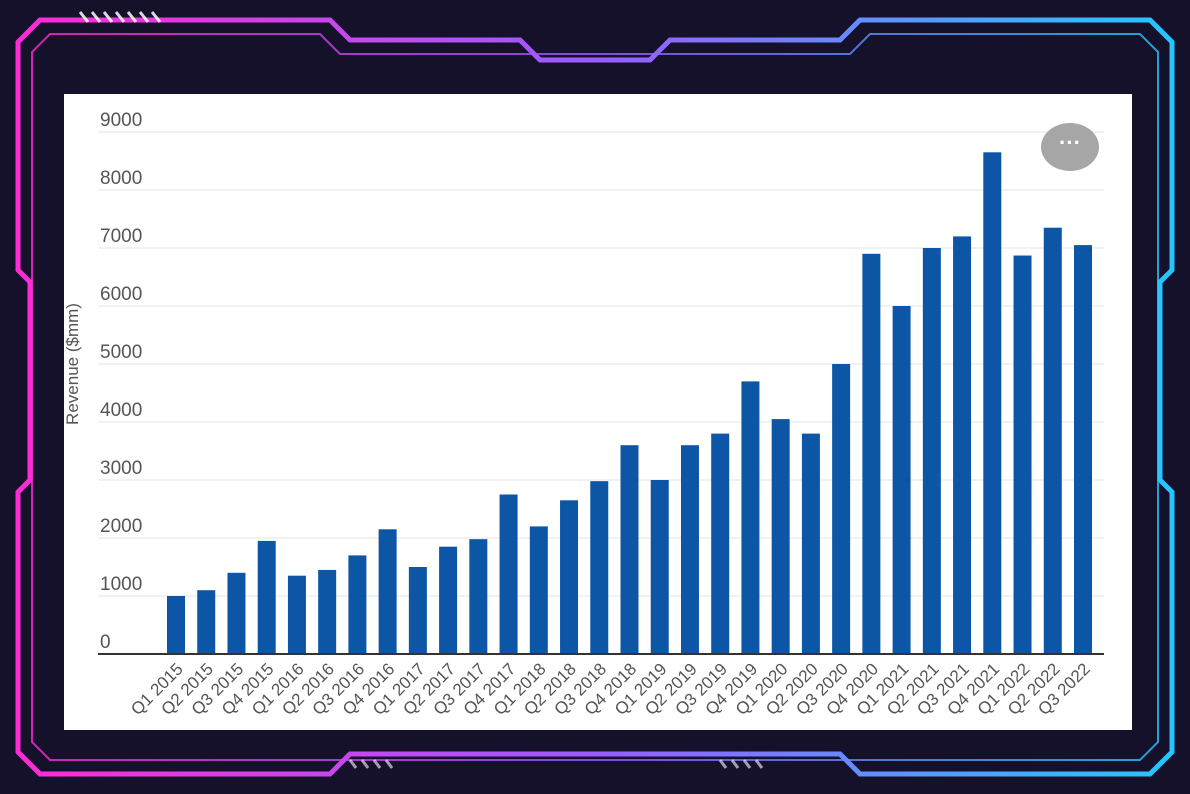  Describe the element at coordinates (105, 642) in the screenshot. I see `y-tick-label: 0` at that location.